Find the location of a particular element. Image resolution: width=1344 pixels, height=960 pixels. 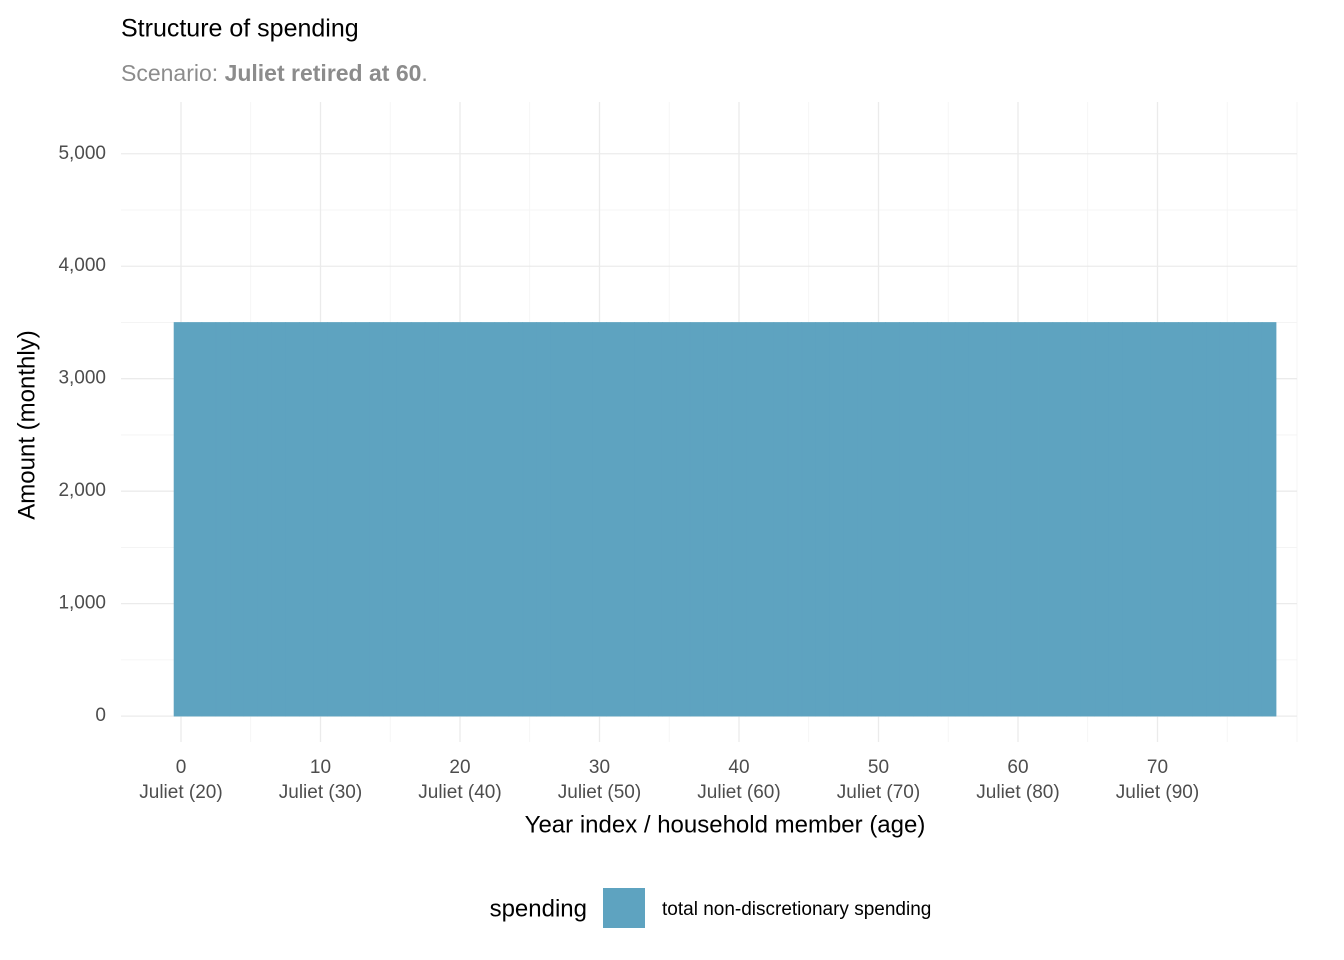

chart-subtitle: Scenario: Juliet retired at 60. is located at coordinates (274, 73).